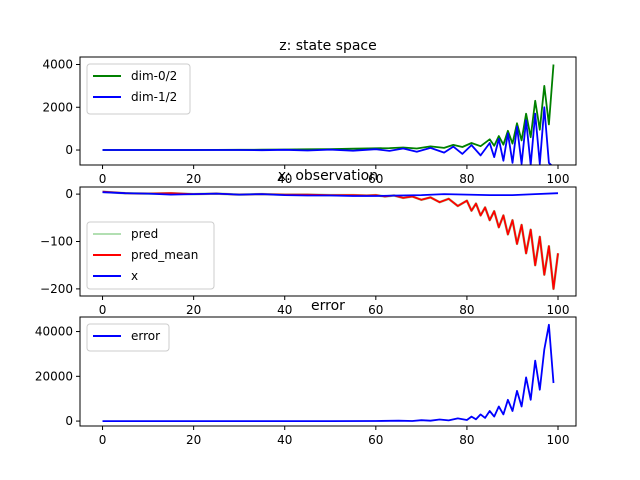  I want to click on y-tick-label: 20000, so click(54, 376).